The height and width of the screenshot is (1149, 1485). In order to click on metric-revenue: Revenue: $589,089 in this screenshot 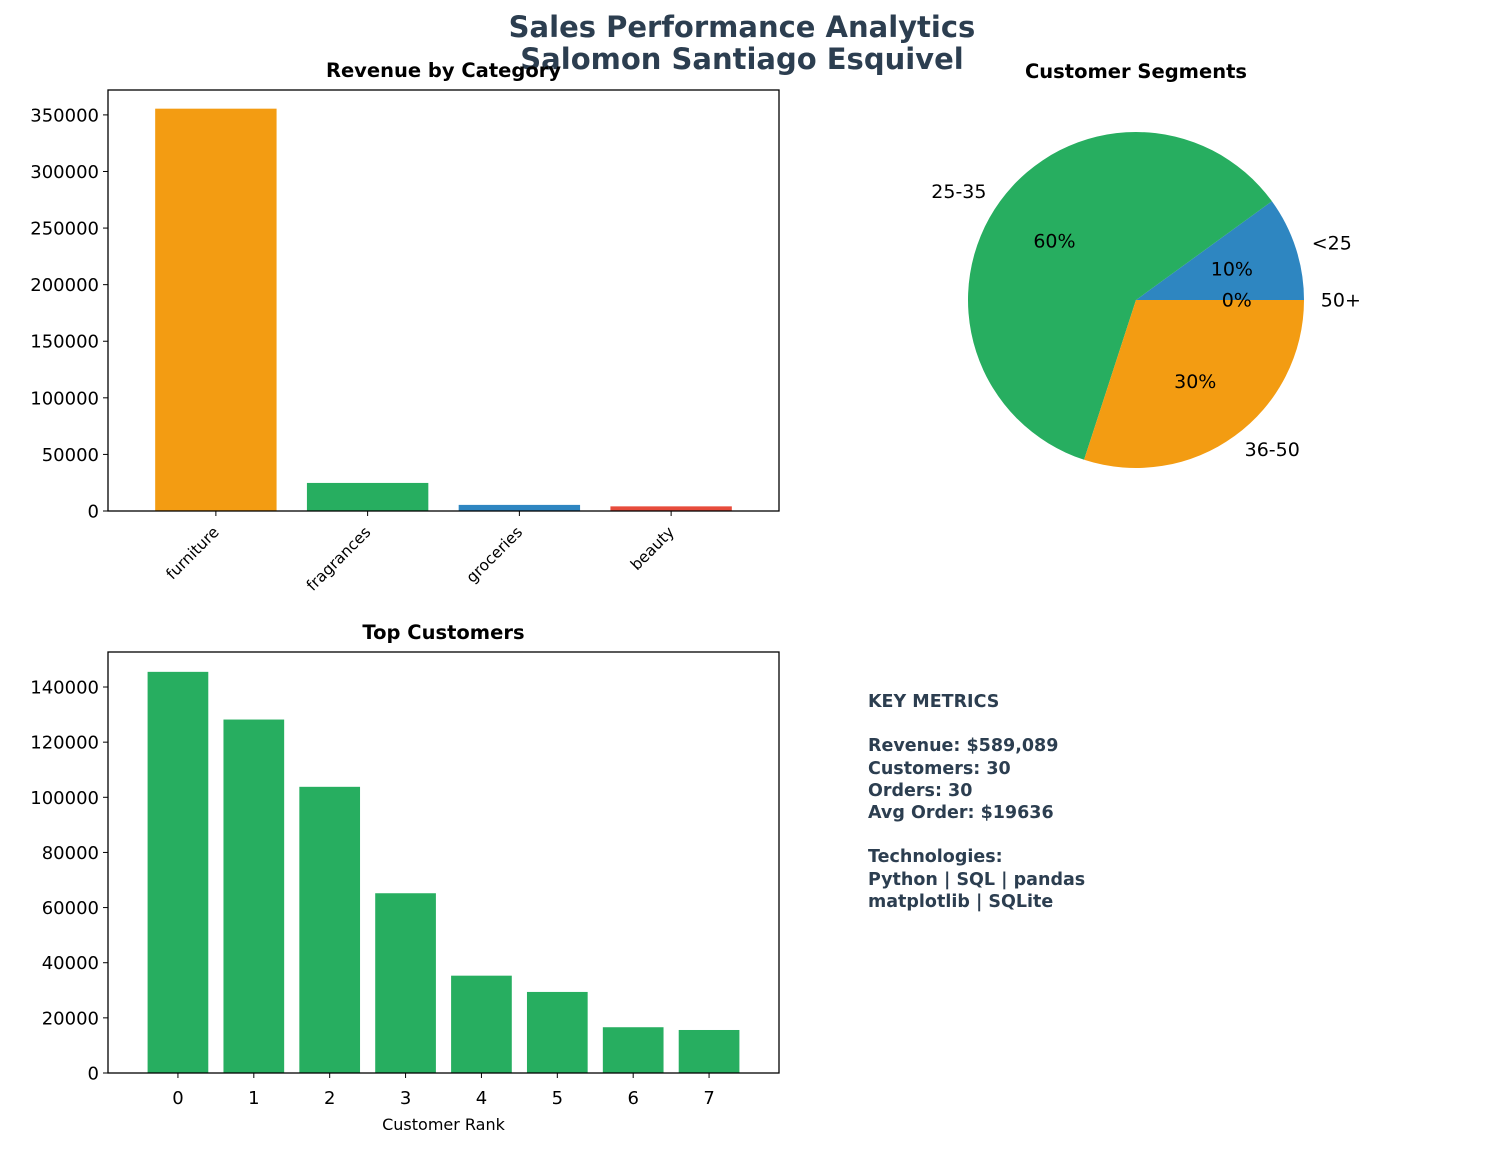, I will do `click(963, 746)`.